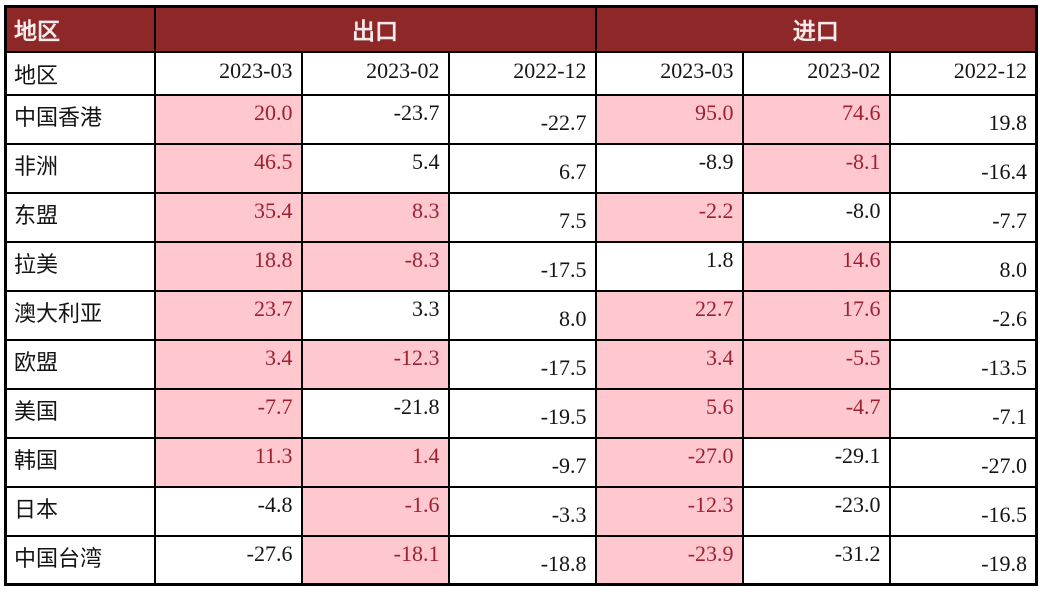 The width and height of the screenshot is (1040, 595). What do you see at coordinates (375, 73) in the screenshot?
I see `export-period-header-2: 2023-02` at bounding box center [375, 73].